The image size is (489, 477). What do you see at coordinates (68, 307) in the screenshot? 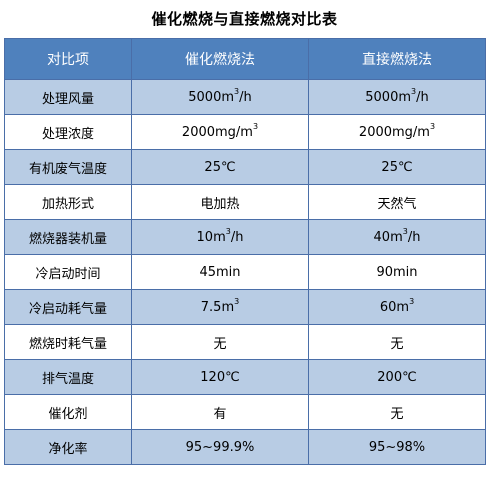
I see `row-item-label: 冷启动耗气量` at bounding box center [68, 307].